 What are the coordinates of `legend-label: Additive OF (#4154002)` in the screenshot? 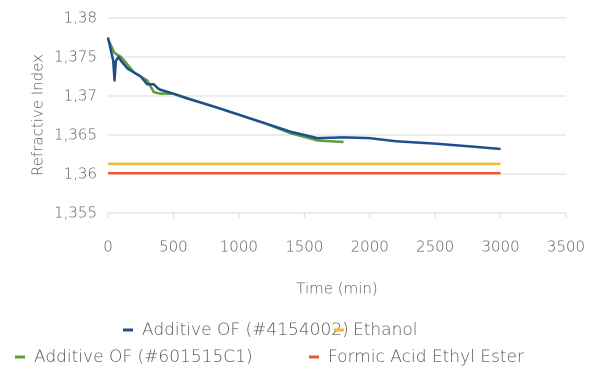 It's located at (245, 330).